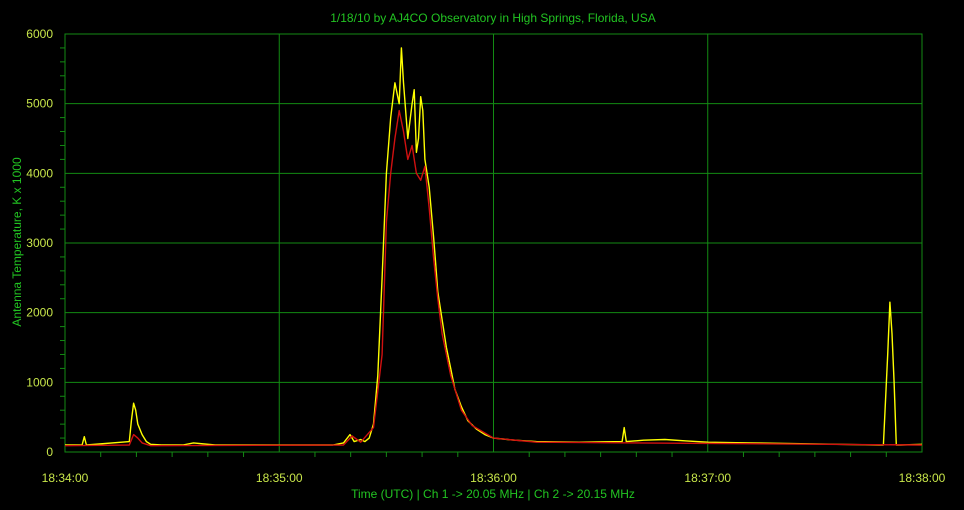  I want to click on x-tick-label: 18:36:00, so click(493, 478).